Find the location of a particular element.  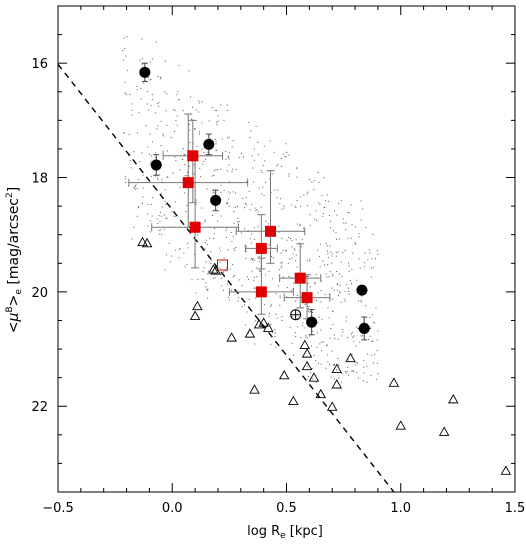

x-tick-label: 0.0 is located at coordinates (172, 508).